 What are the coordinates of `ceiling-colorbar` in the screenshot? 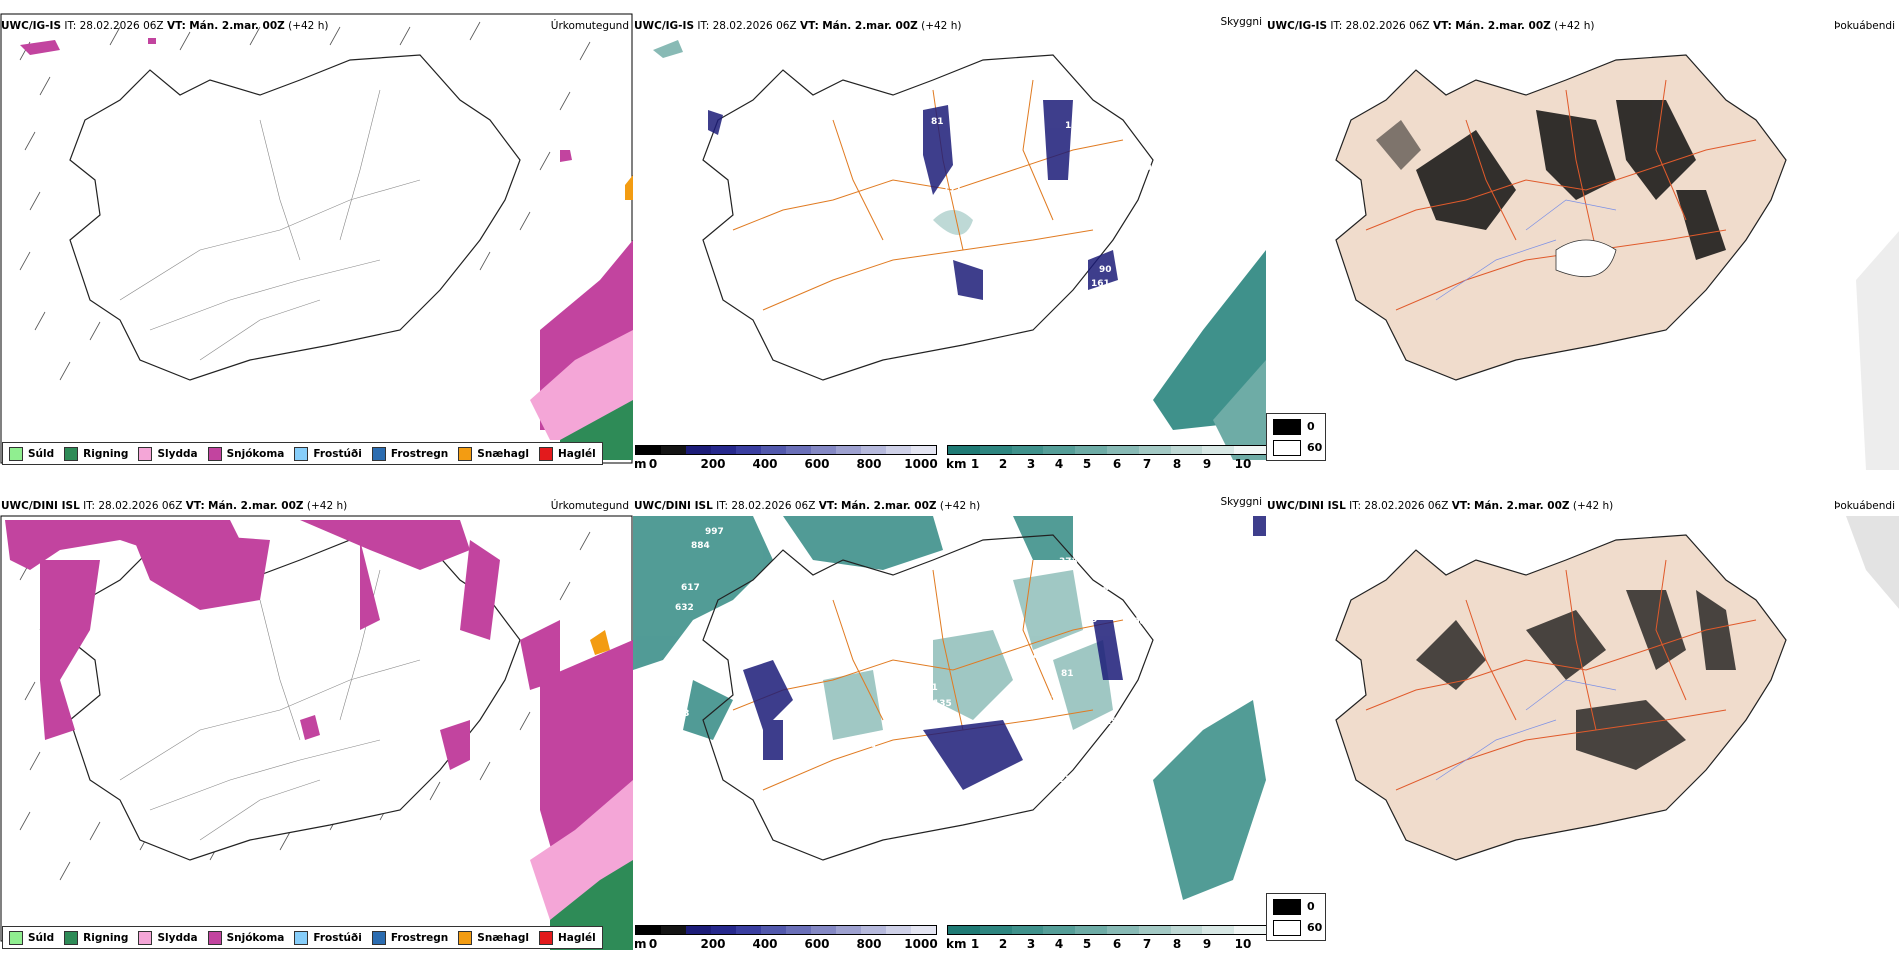 It's located at (786, 930).